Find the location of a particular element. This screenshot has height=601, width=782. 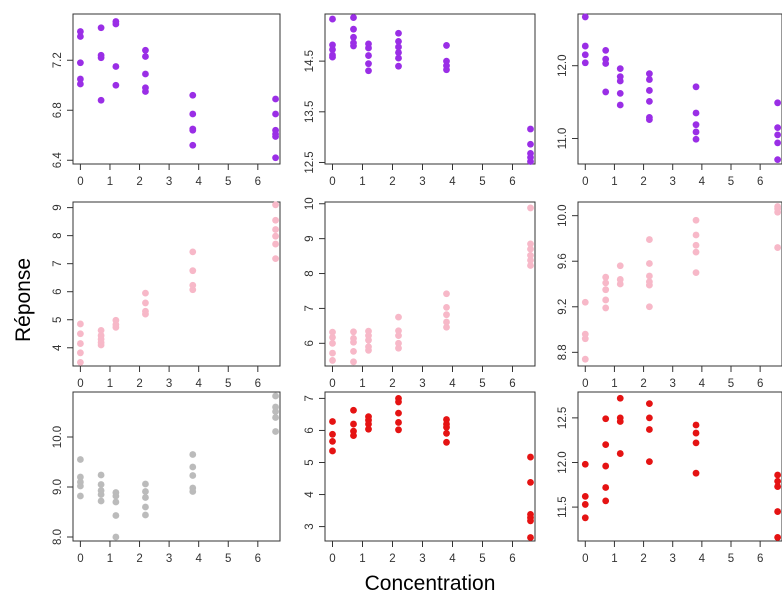

y-tick-label: 12.5 is located at coordinates (563, 418).